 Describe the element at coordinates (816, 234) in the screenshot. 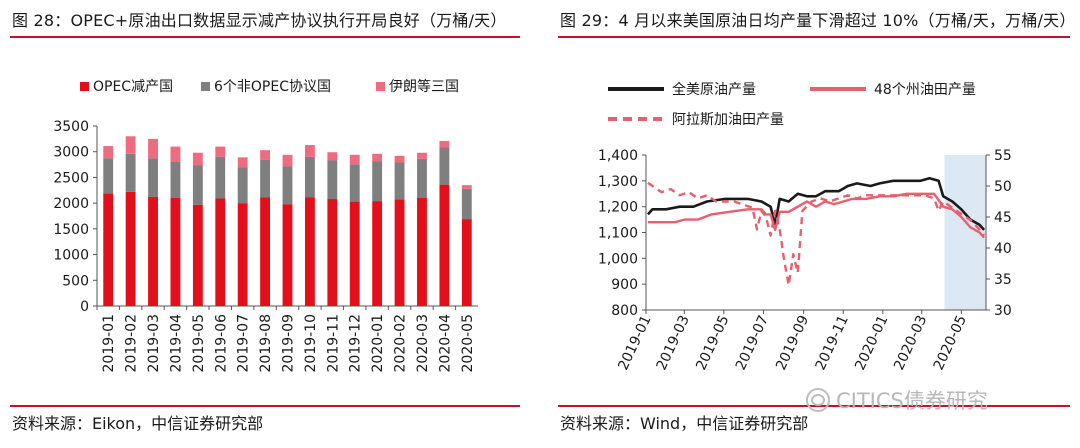

I see `series-alaska-line` at that location.